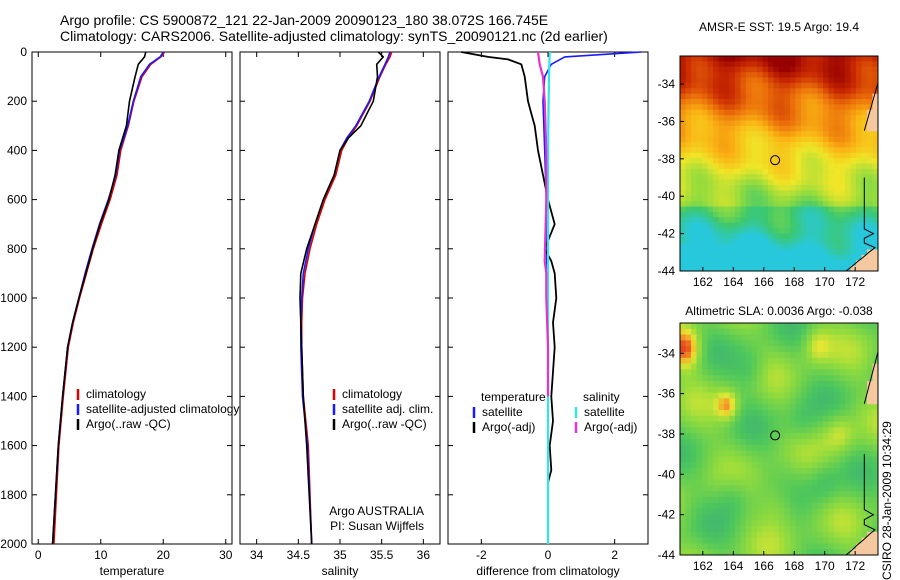 This screenshot has height=580, width=900. Describe the element at coordinates (17, 150) in the screenshot. I see `y-tick-label: 400` at that location.